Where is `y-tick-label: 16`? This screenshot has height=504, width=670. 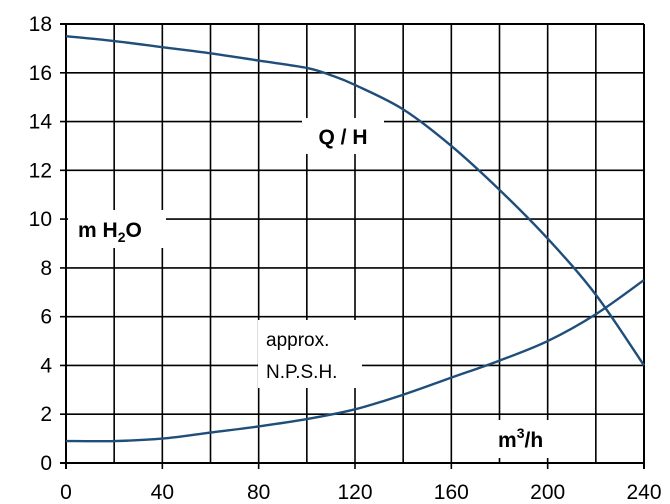
y-tick-label: 16 is located at coordinates (40, 73).